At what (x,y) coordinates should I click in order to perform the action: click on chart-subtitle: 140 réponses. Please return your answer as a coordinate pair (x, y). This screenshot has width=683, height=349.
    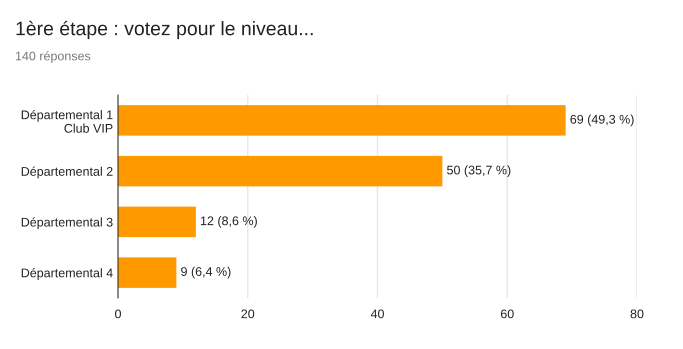
    Looking at the image, I should click on (53, 57).